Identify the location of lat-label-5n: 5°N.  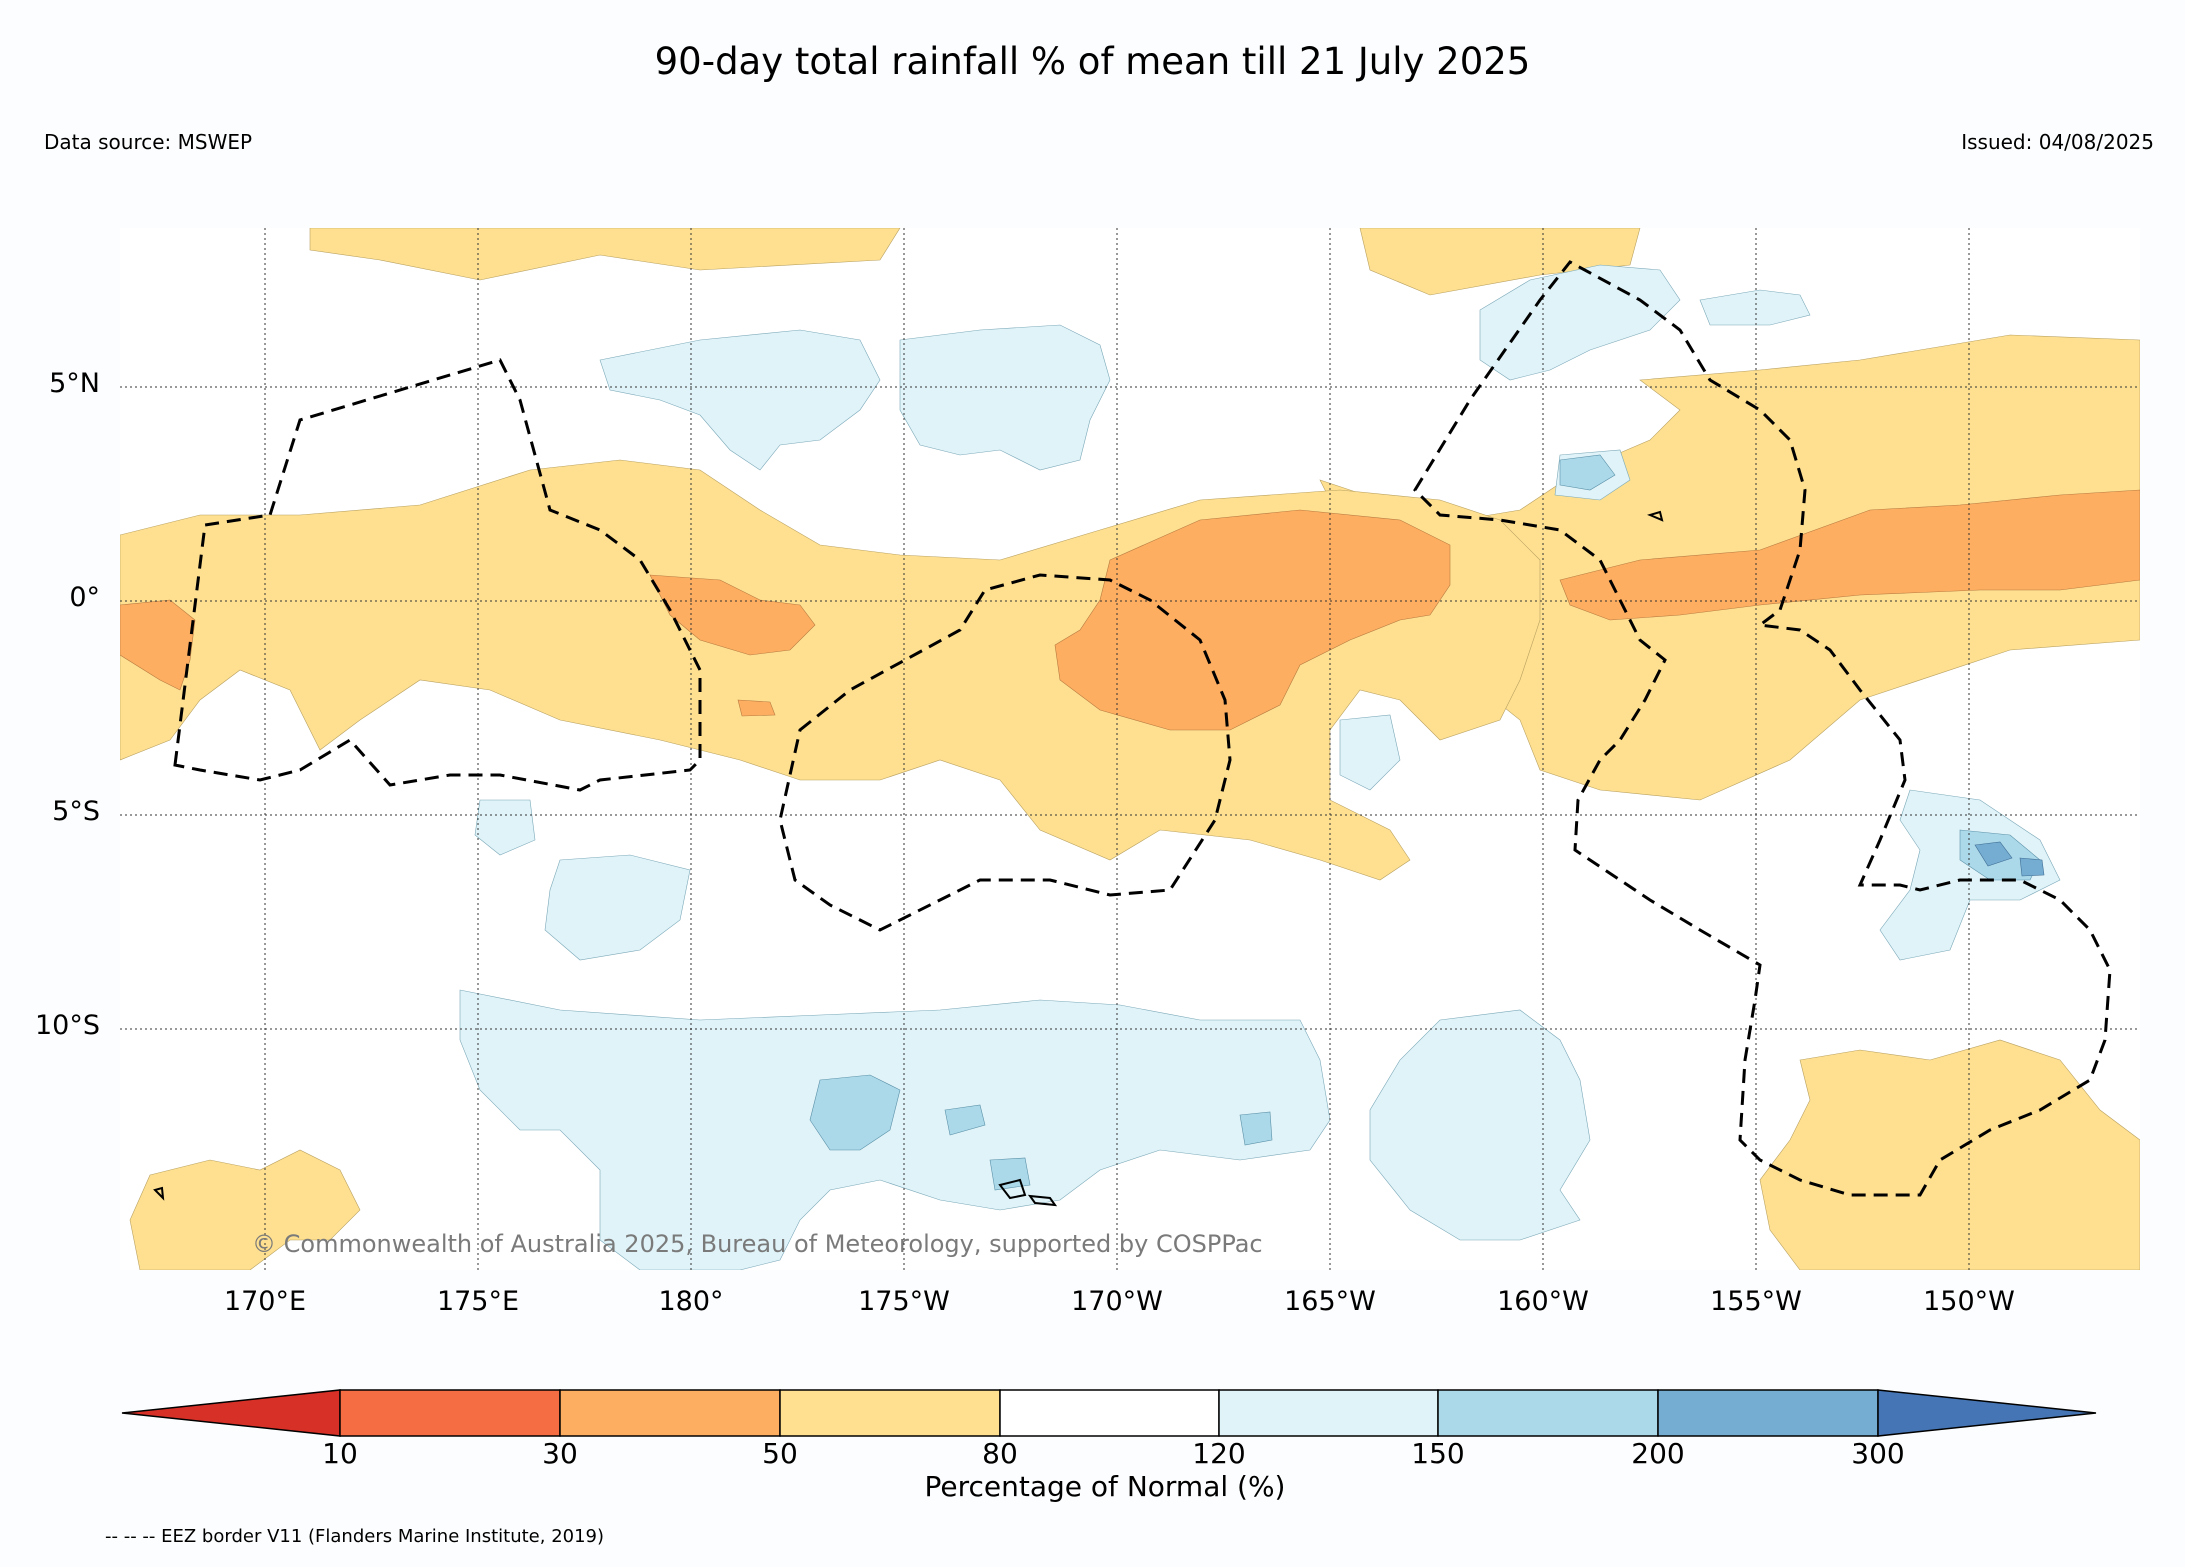
(74, 383).